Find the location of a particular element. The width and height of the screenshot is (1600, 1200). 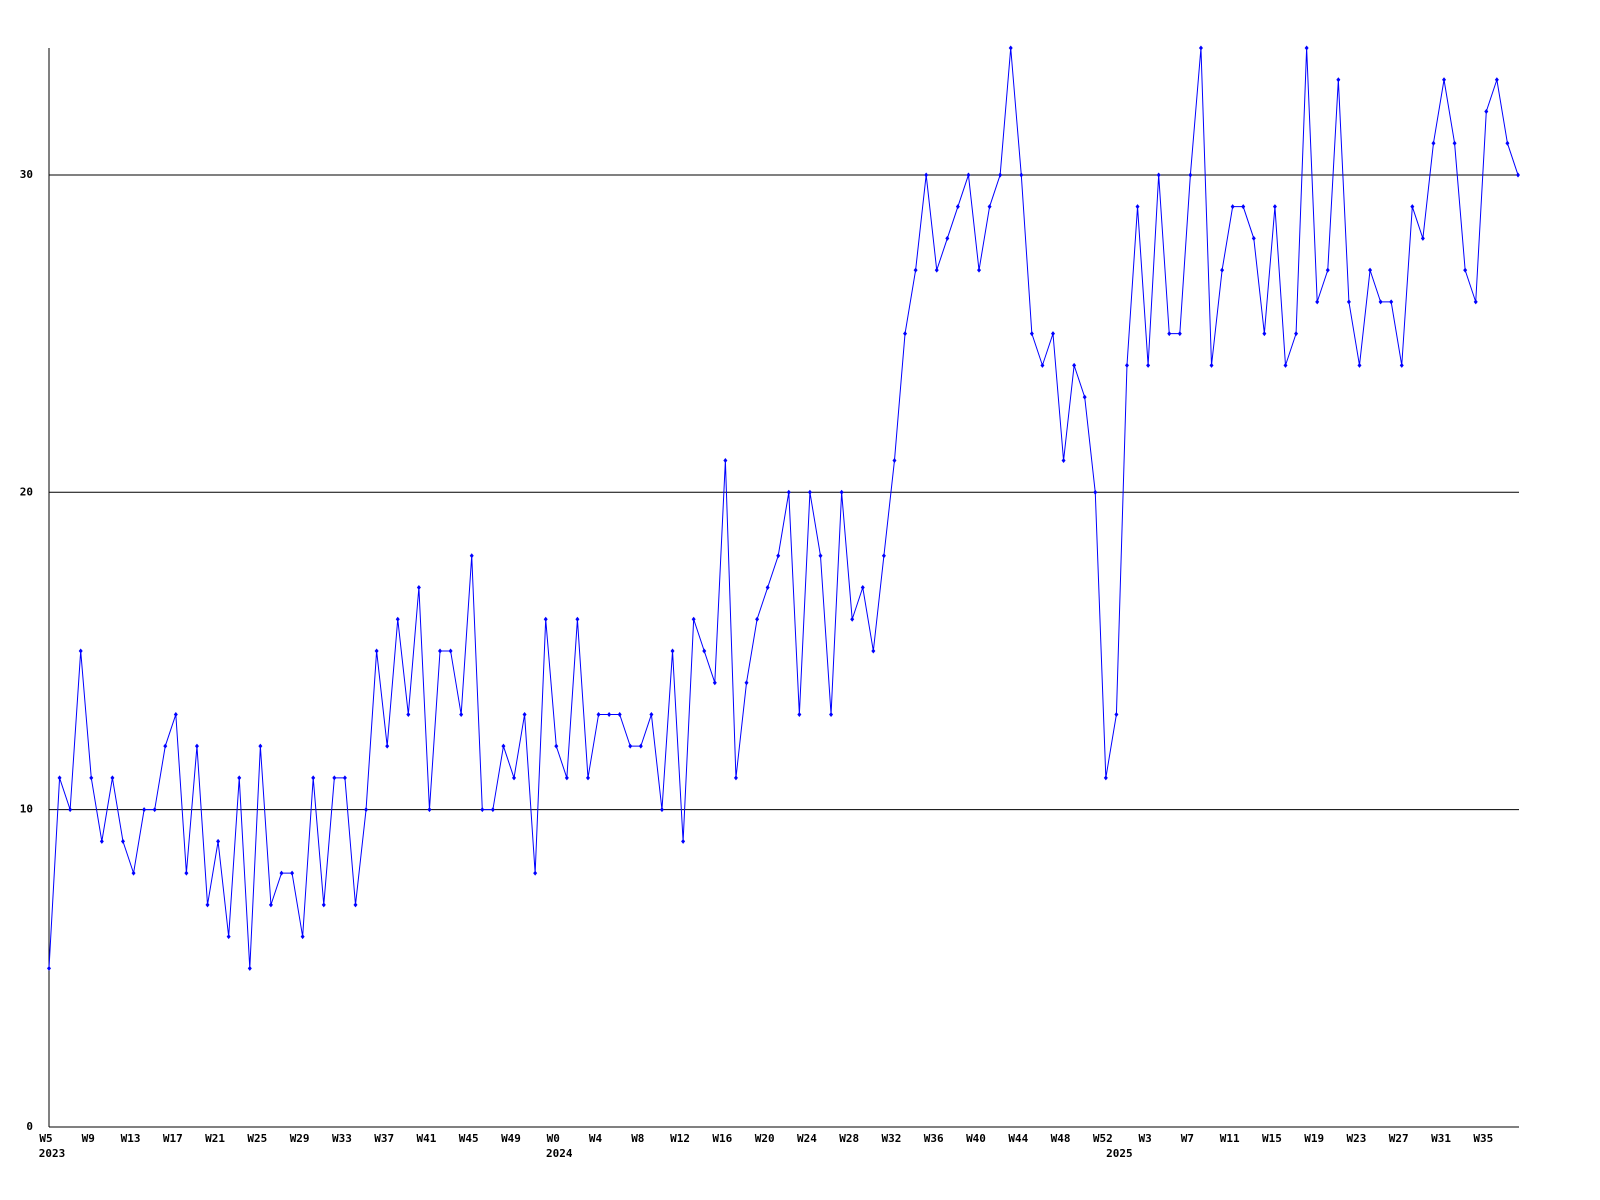

x-tick-label: W24 is located at coordinates (807, 1138).